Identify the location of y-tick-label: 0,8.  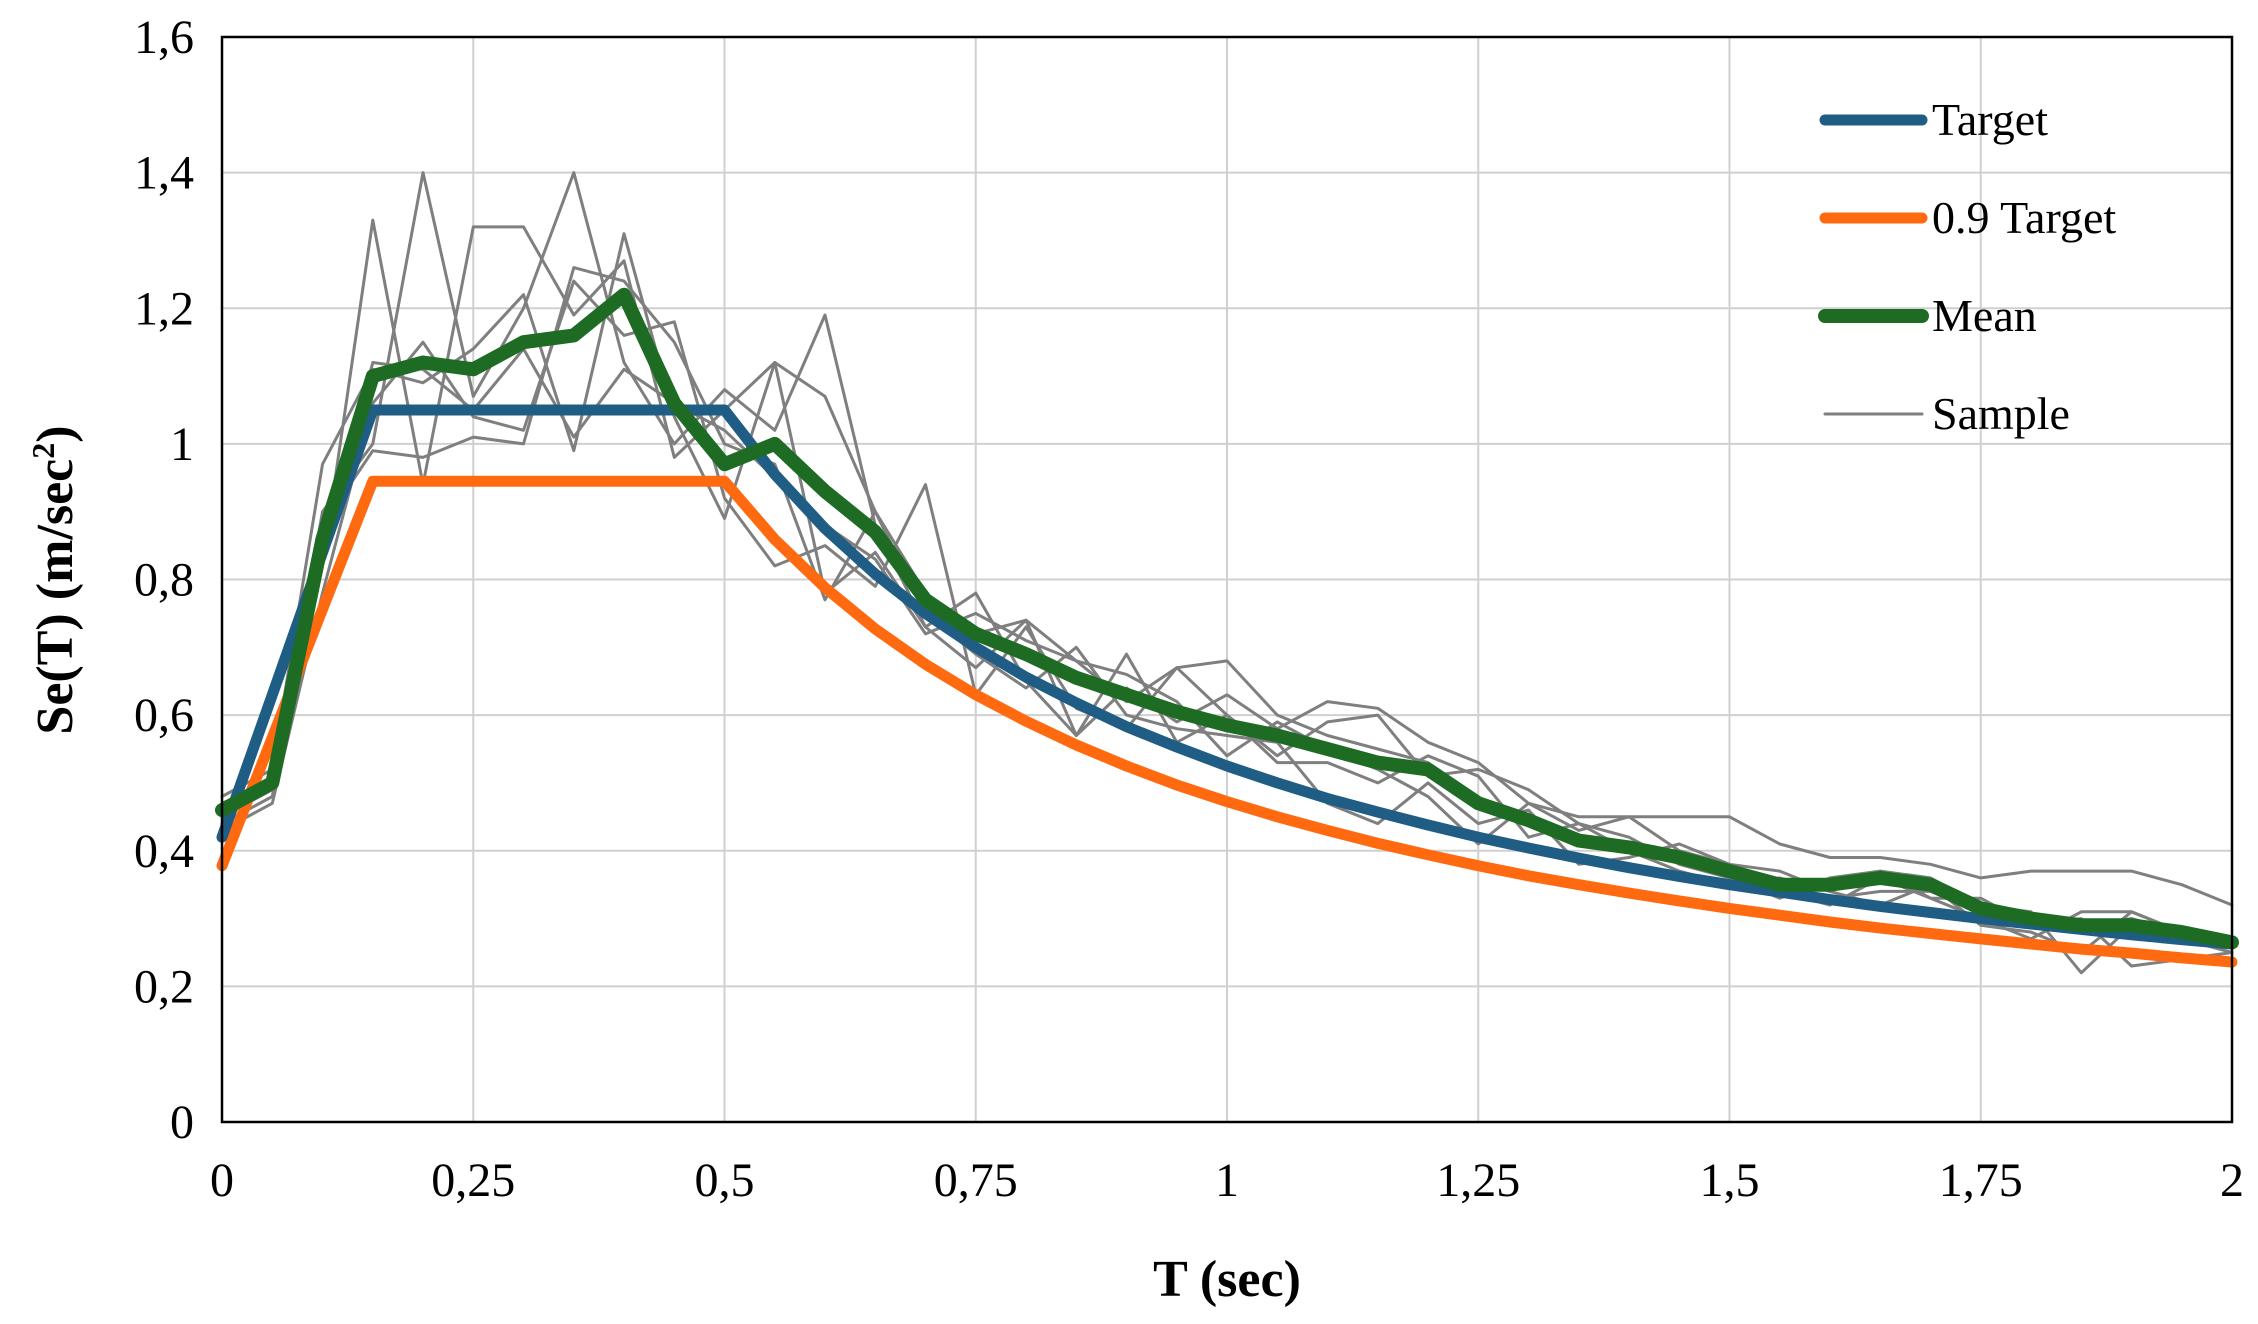
(164, 580).